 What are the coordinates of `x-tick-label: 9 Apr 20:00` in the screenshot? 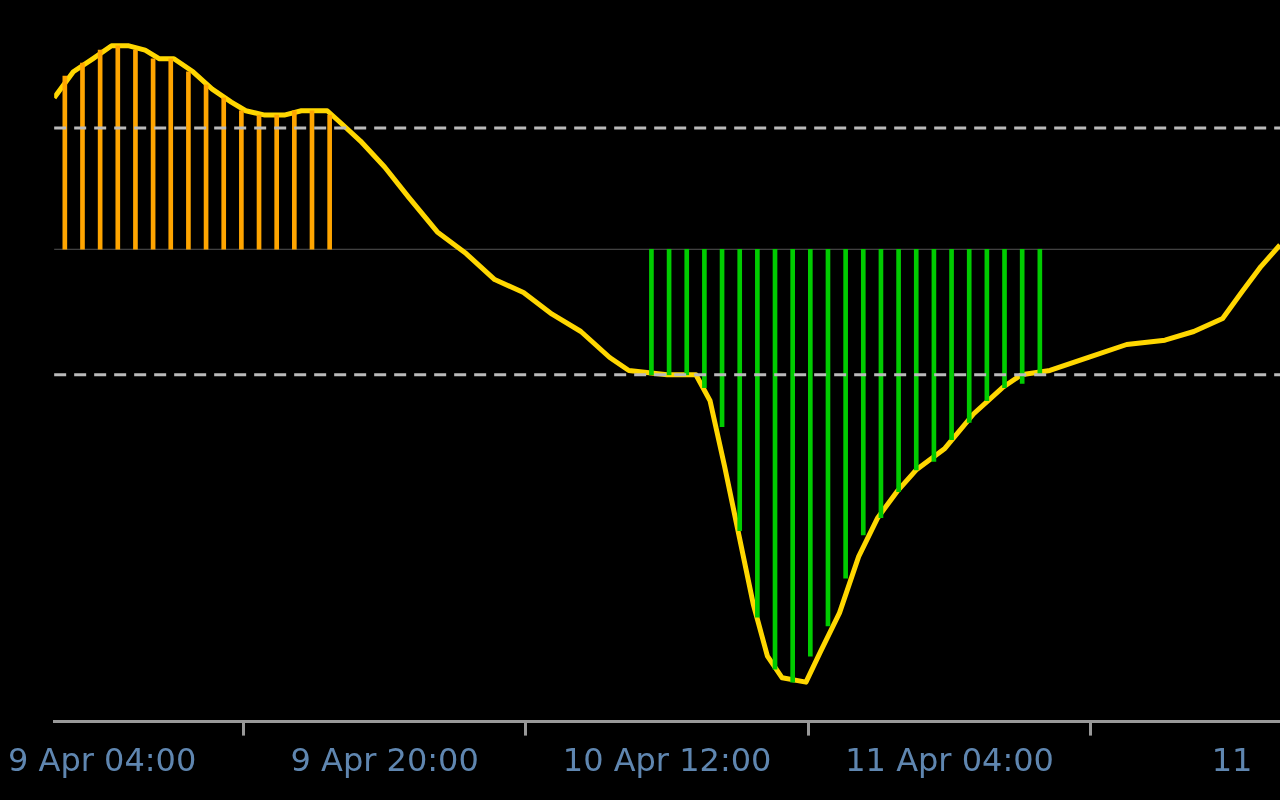 It's located at (384, 760).